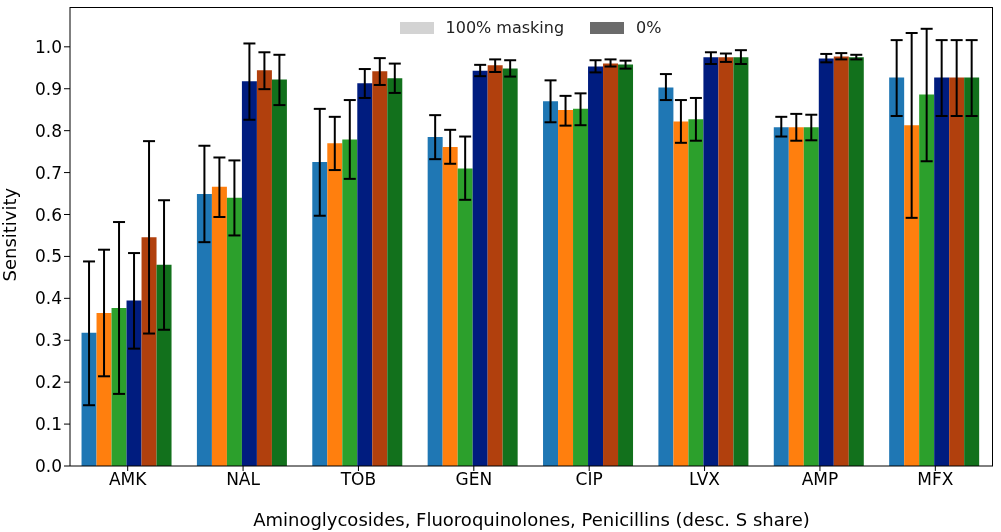 The height and width of the screenshot is (532, 1001). I want to click on annotation: 0%, so click(649, 27).